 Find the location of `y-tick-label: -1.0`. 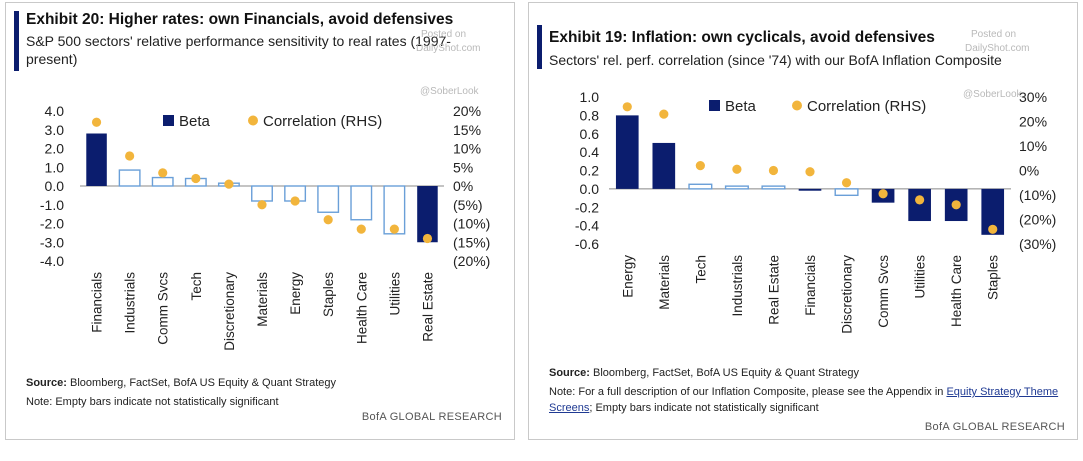

y-tick-label: -1.0 is located at coordinates (52, 205).